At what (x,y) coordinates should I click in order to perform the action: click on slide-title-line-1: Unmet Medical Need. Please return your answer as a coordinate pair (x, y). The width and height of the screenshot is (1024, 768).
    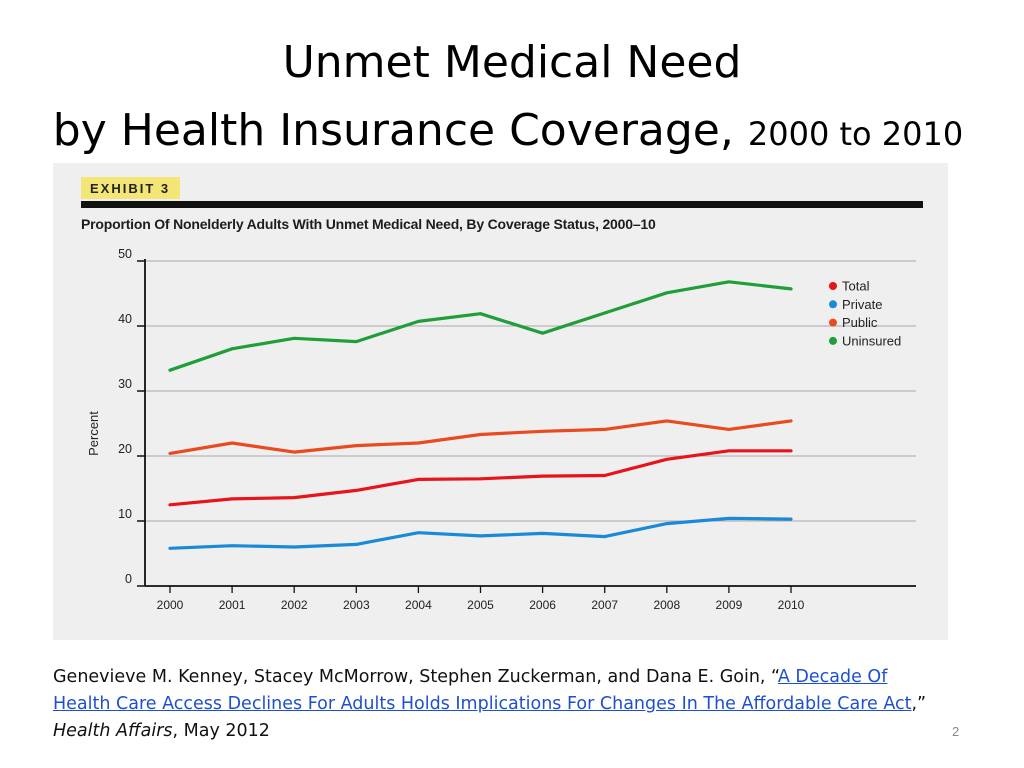
    Looking at the image, I should click on (512, 62).